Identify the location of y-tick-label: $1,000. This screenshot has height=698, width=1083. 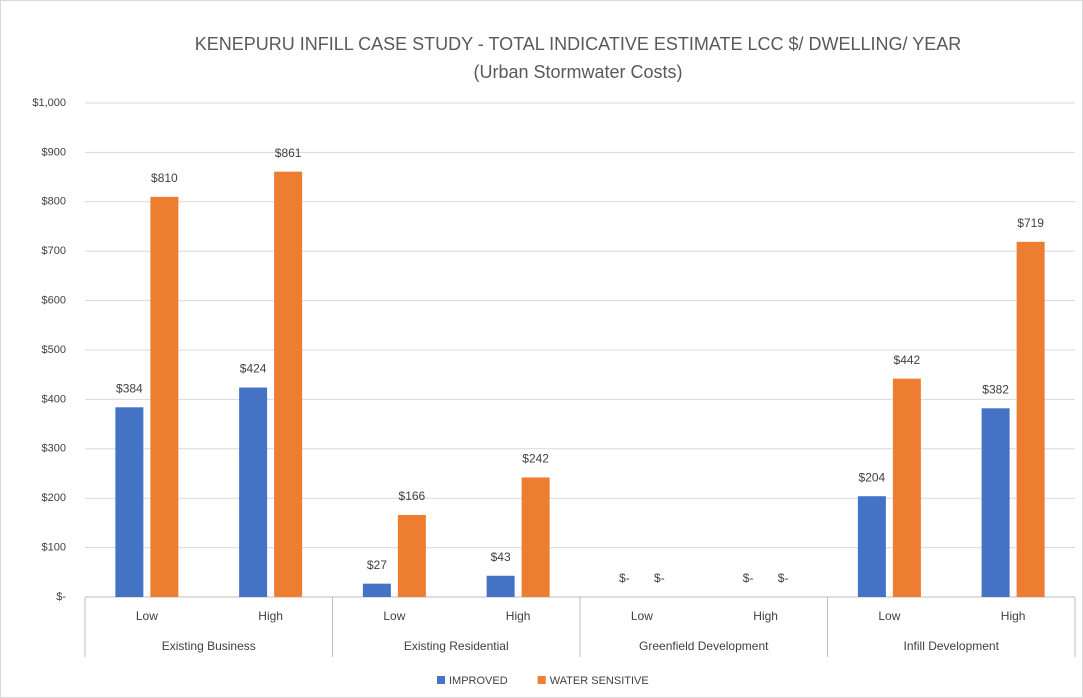
(49, 103).